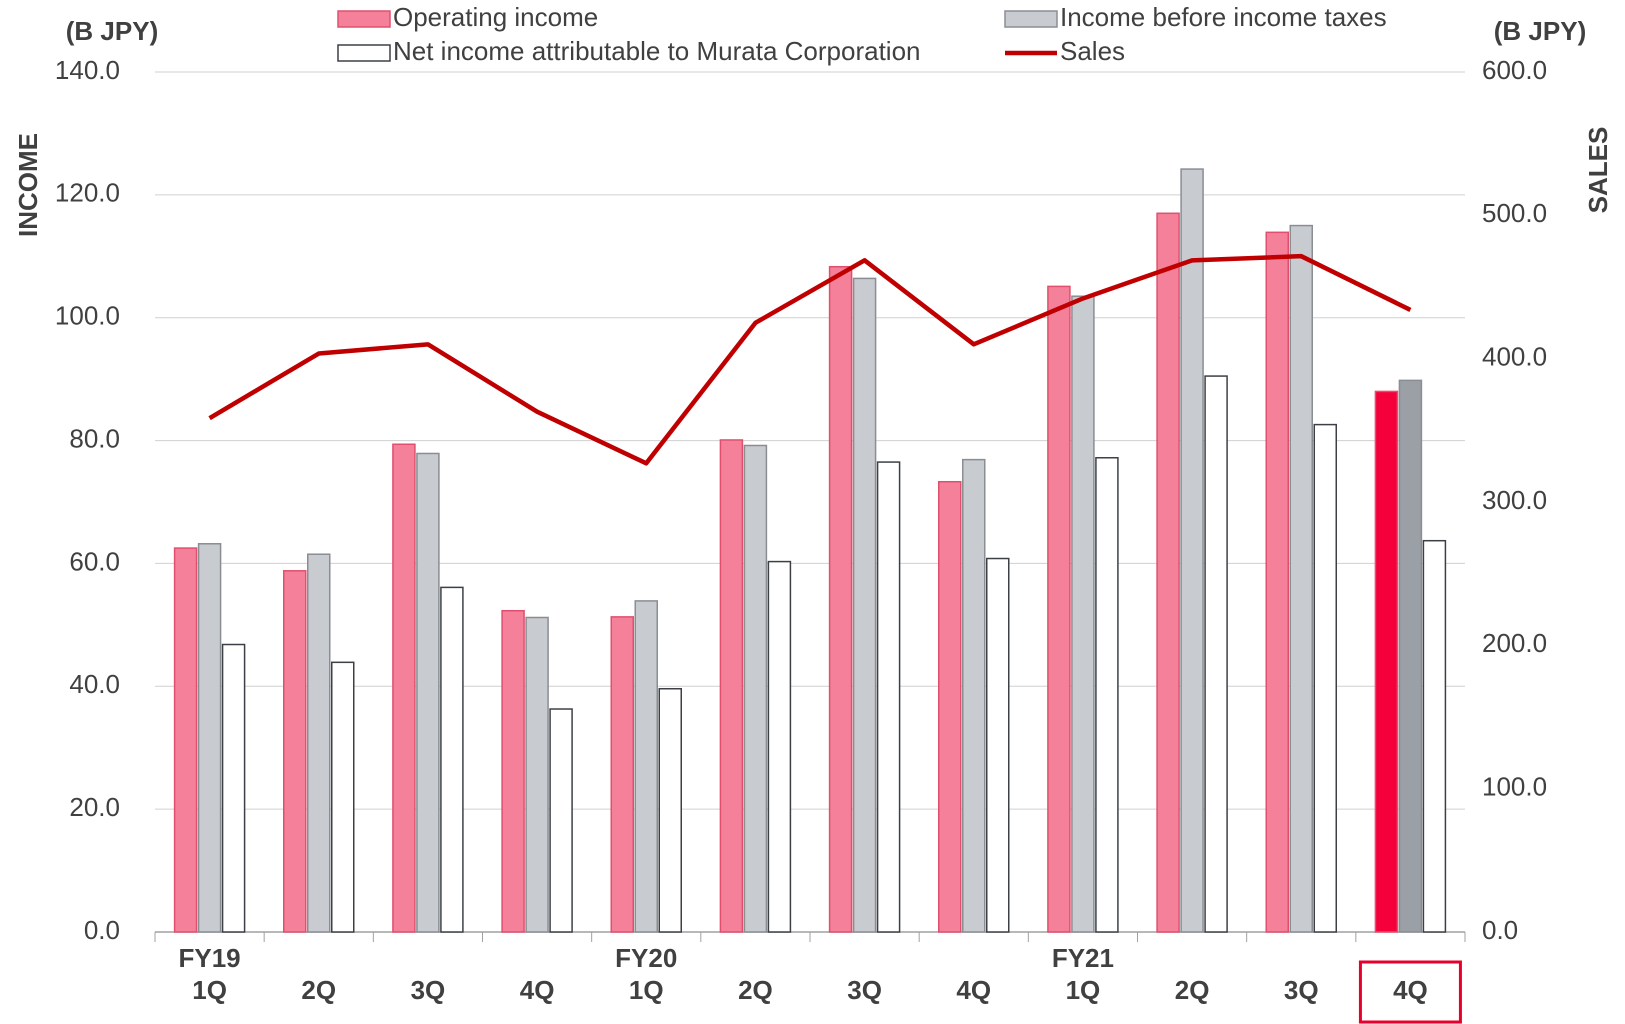 Image resolution: width=1625 pixels, height=1024 pixels. I want to click on y-axis-title: INCOME, so click(28, 185).